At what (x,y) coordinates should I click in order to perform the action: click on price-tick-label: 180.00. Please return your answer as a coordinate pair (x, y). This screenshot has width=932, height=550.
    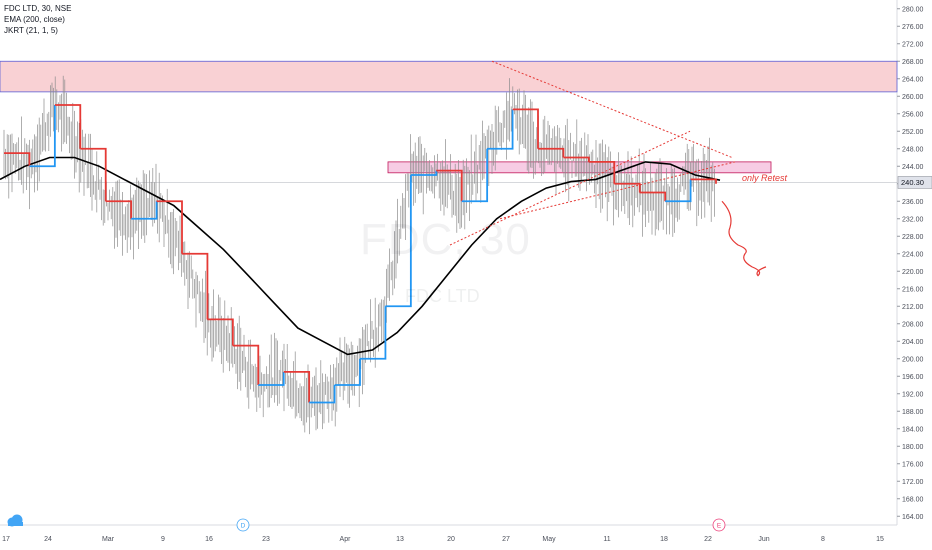
    Looking at the image, I should click on (913, 447).